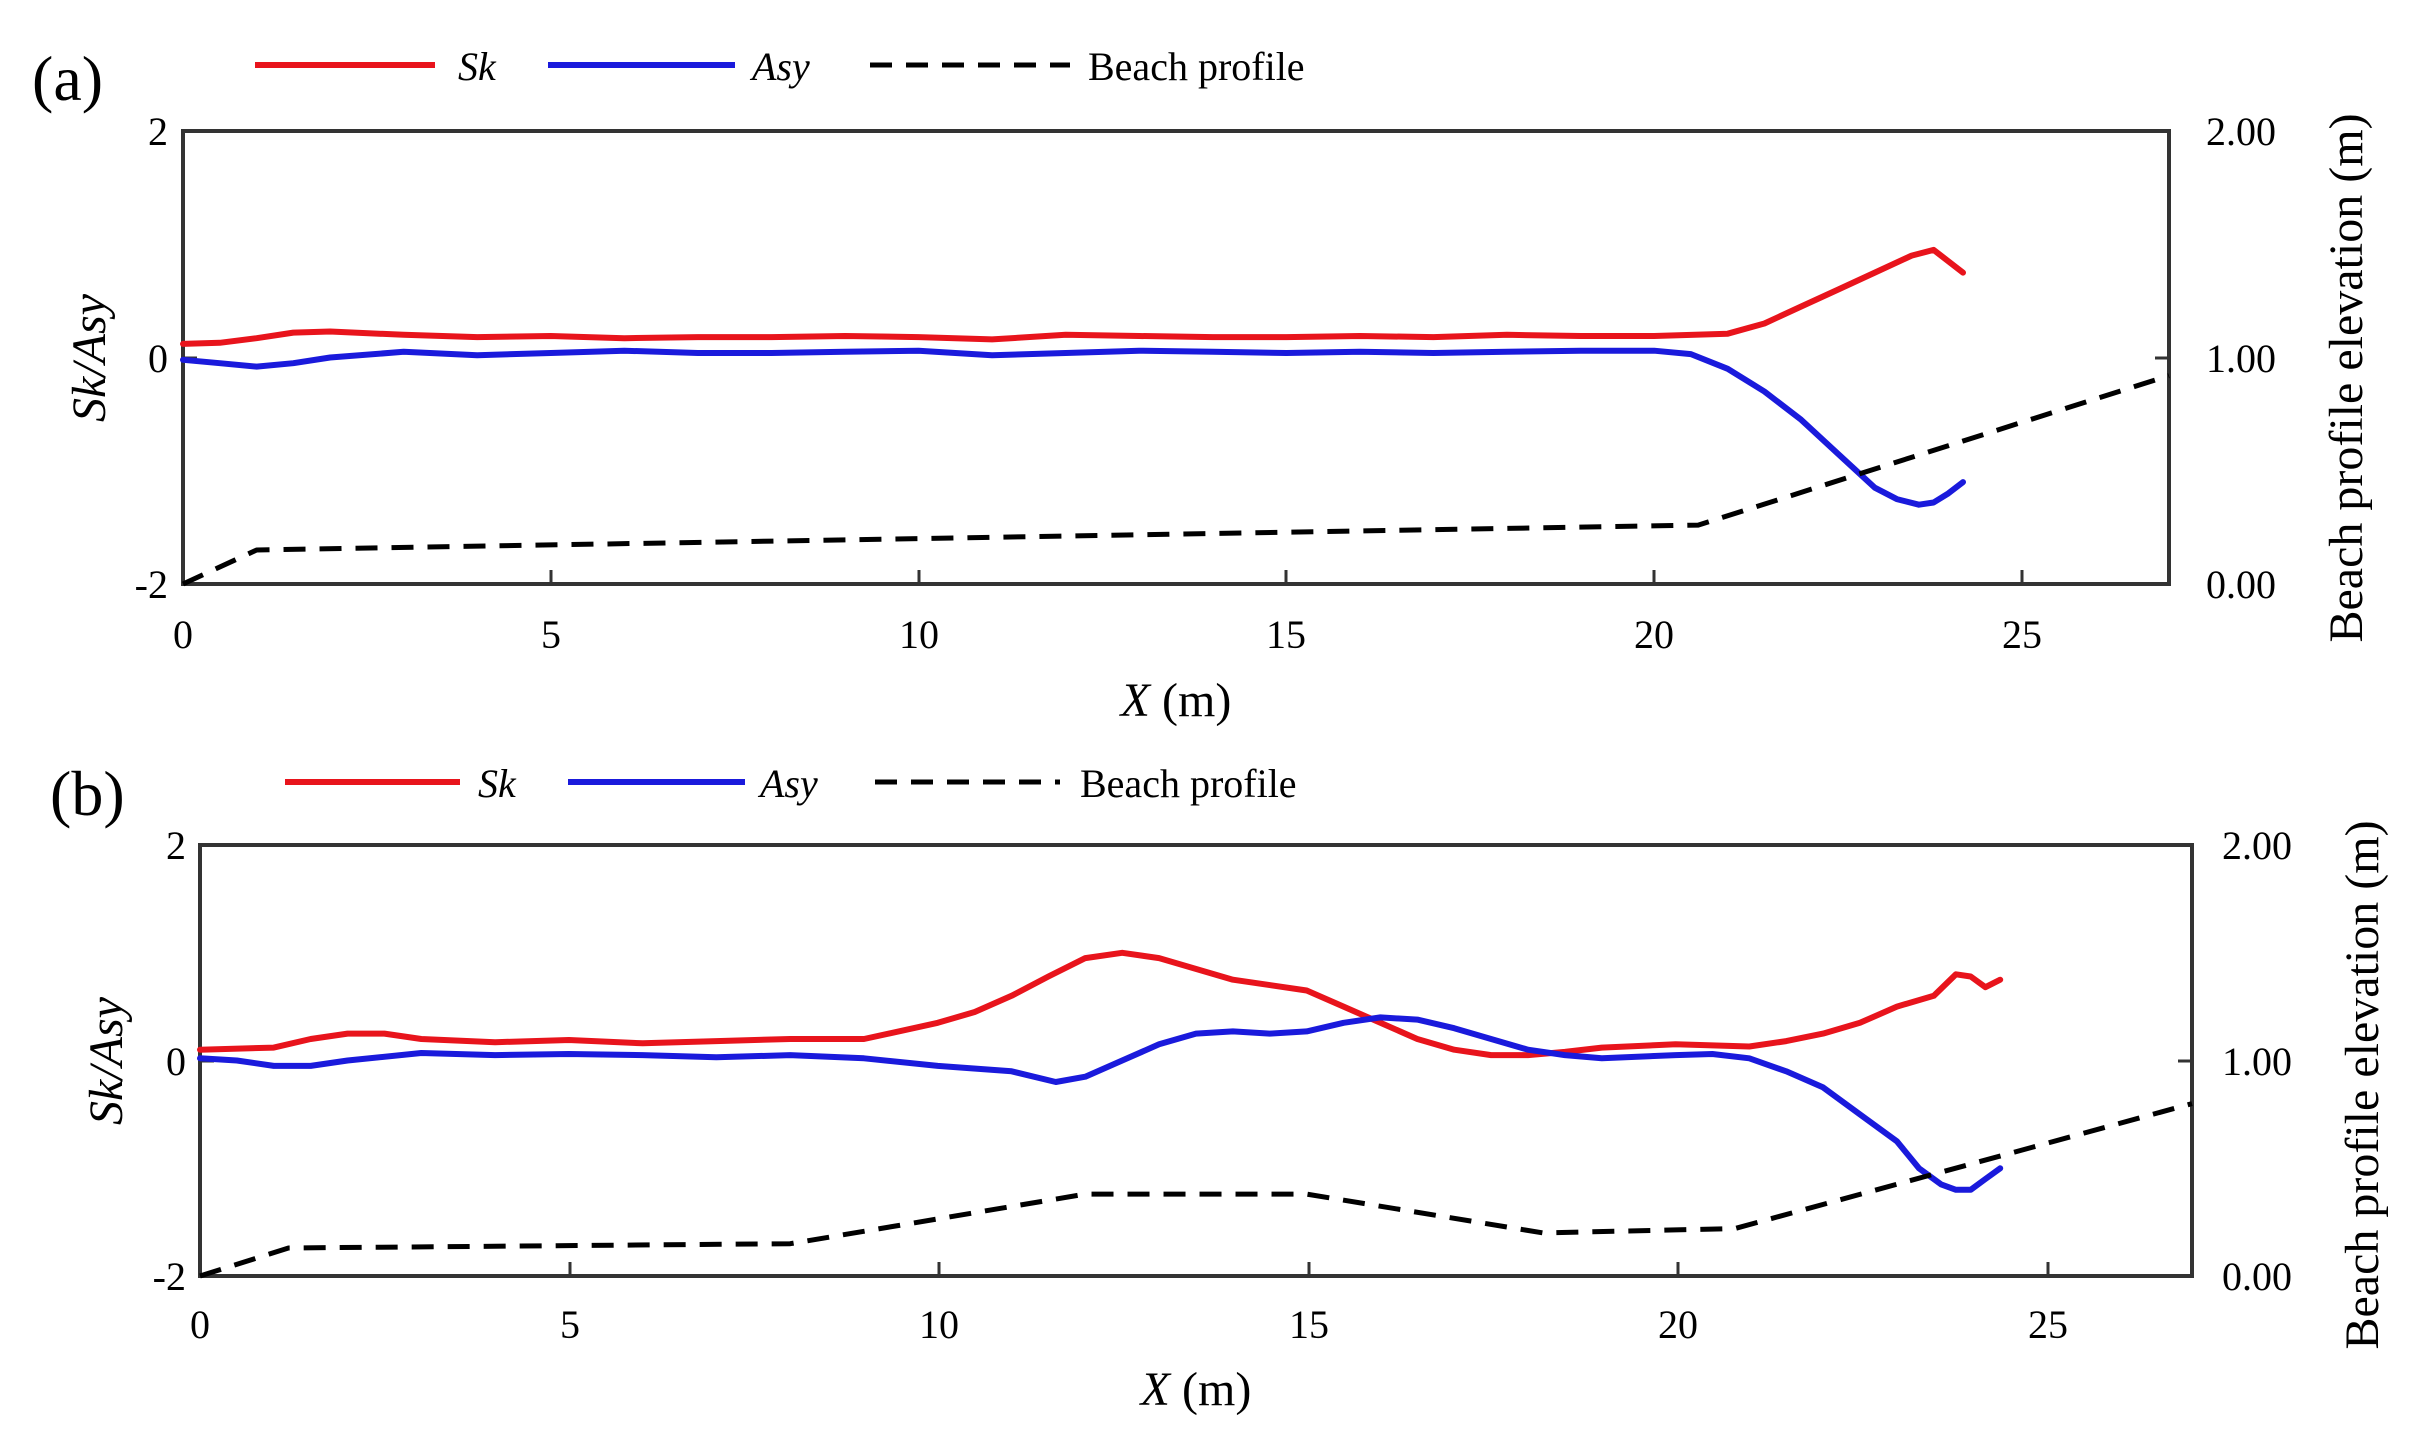  What do you see at coordinates (1188, 783) in the screenshot?
I see `legend-b-profile-label: Beach profile` at bounding box center [1188, 783].